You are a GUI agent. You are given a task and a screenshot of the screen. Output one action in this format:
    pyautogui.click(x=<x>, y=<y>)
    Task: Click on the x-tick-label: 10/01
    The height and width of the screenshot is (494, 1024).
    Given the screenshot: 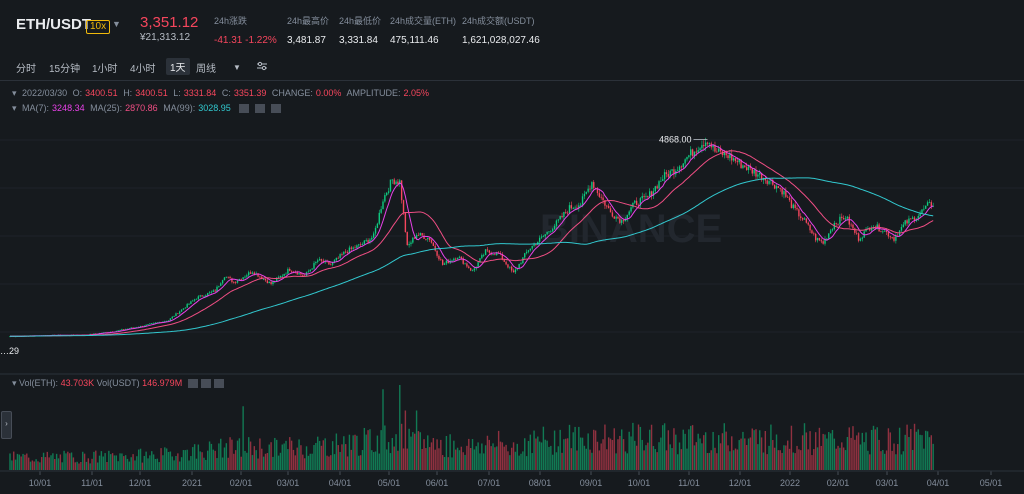 What is the action you would take?
    pyautogui.click(x=639, y=483)
    